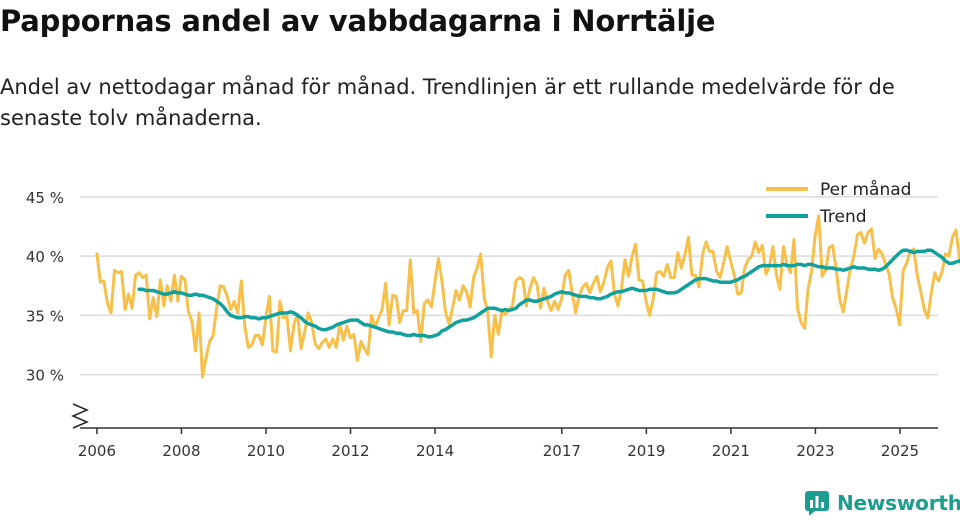  I want to click on y-tick-label: 30 %, so click(45, 376).